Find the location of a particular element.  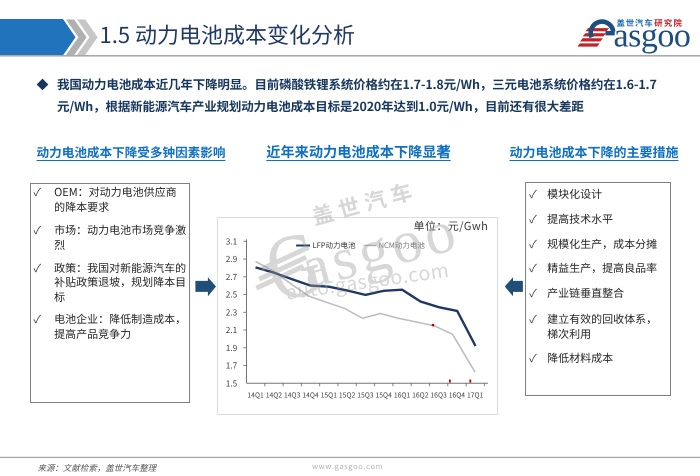

svg-text: 研究院 is located at coordinates (668, 23).